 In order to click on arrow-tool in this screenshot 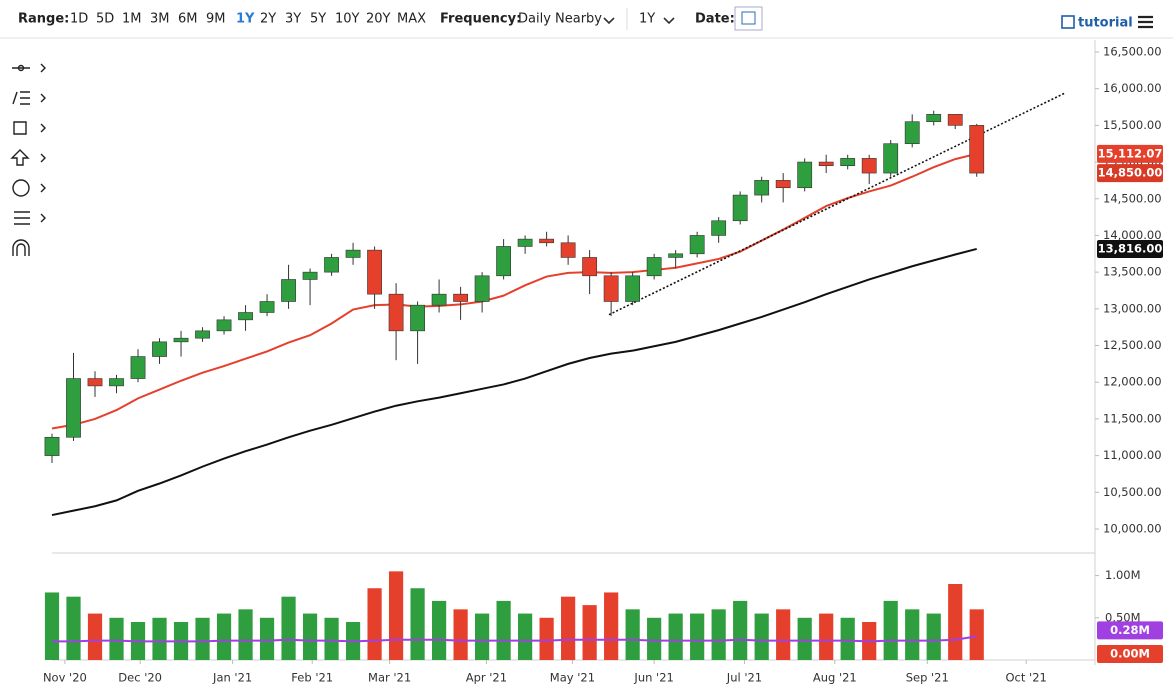, I will do `click(28, 157)`.